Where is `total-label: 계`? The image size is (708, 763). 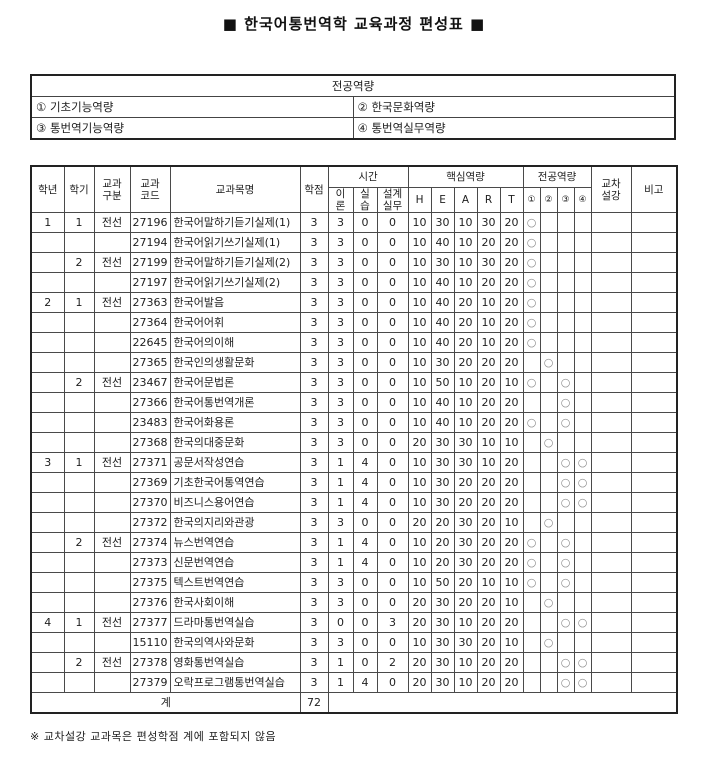
total-label: 계 is located at coordinates (165, 703).